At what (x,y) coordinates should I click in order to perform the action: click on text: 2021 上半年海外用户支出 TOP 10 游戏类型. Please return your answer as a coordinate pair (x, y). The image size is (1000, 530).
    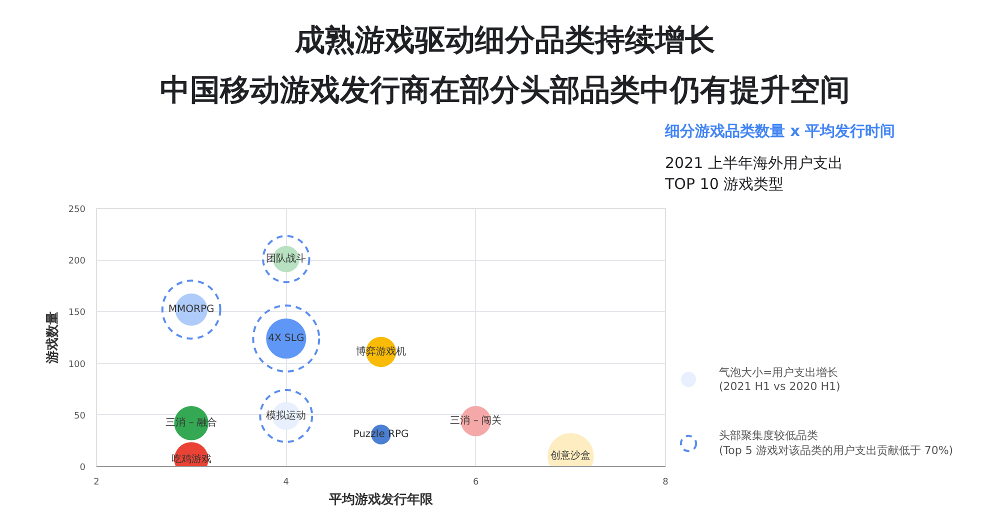
    Looking at the image, I should click on (754, 174).